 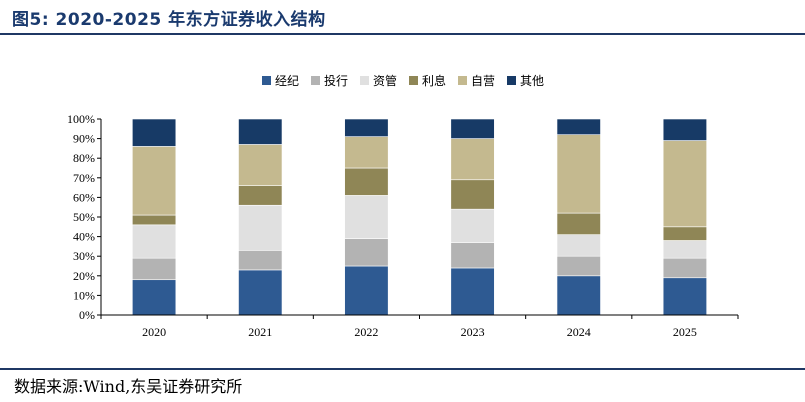 What do you see at coordinates (87, 315) in the screenshot?
I see `y-tick-label: 0%` at bounding box center [87, 315].